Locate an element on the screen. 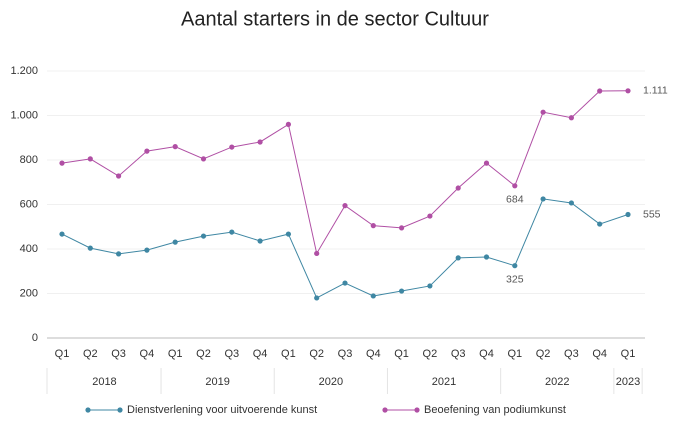 The height and width of the screenshot is (427, 675). data-label: 555 is located at coordinates (652, 214).